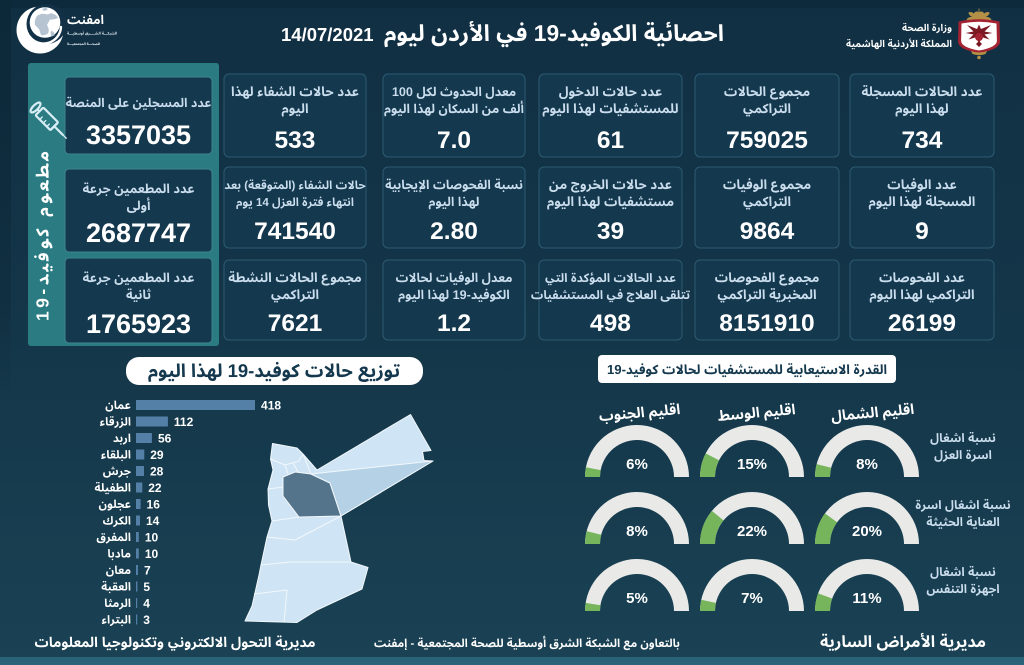 The height and width of the screenshot is (665, 1024). Describe the element at coordinates (766, 323) in the screenshot. I see `svg-text: 8151910` at that location.